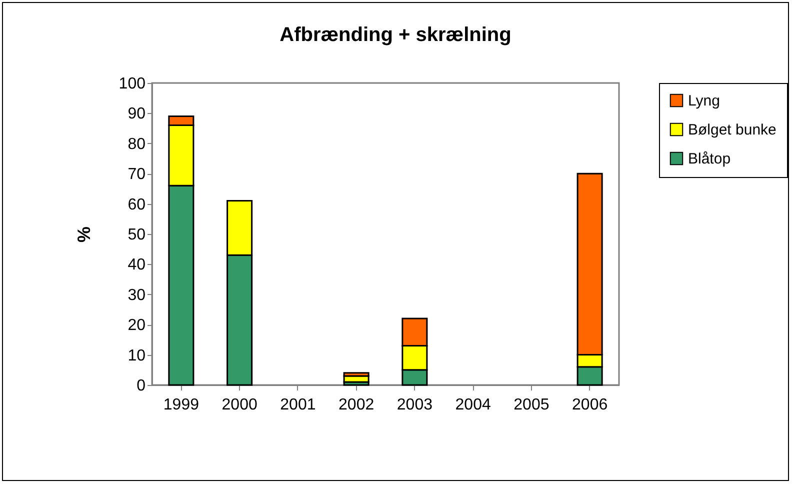 The image size is (794, 485). Describe the element at coordinates (141, 386) in the screenshot. I see `y-tick-label: 0` at that location.